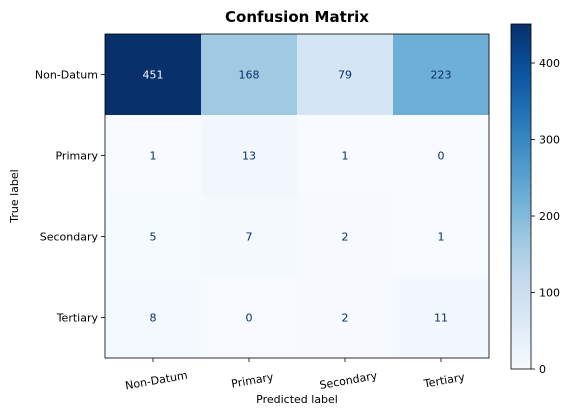 This screenshot has height=411, width=564. I want to click on y-tick-label: Primary, so click(76, 156).